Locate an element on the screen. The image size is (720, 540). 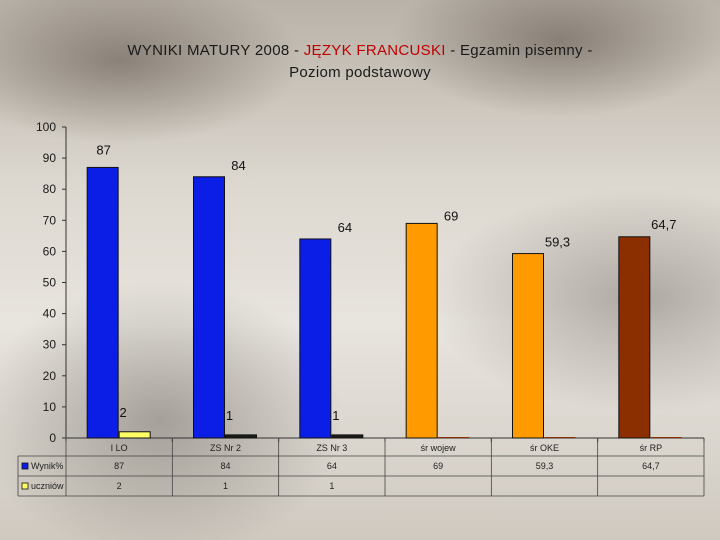
table-cell: 2 is located at coordinates (119, 486).